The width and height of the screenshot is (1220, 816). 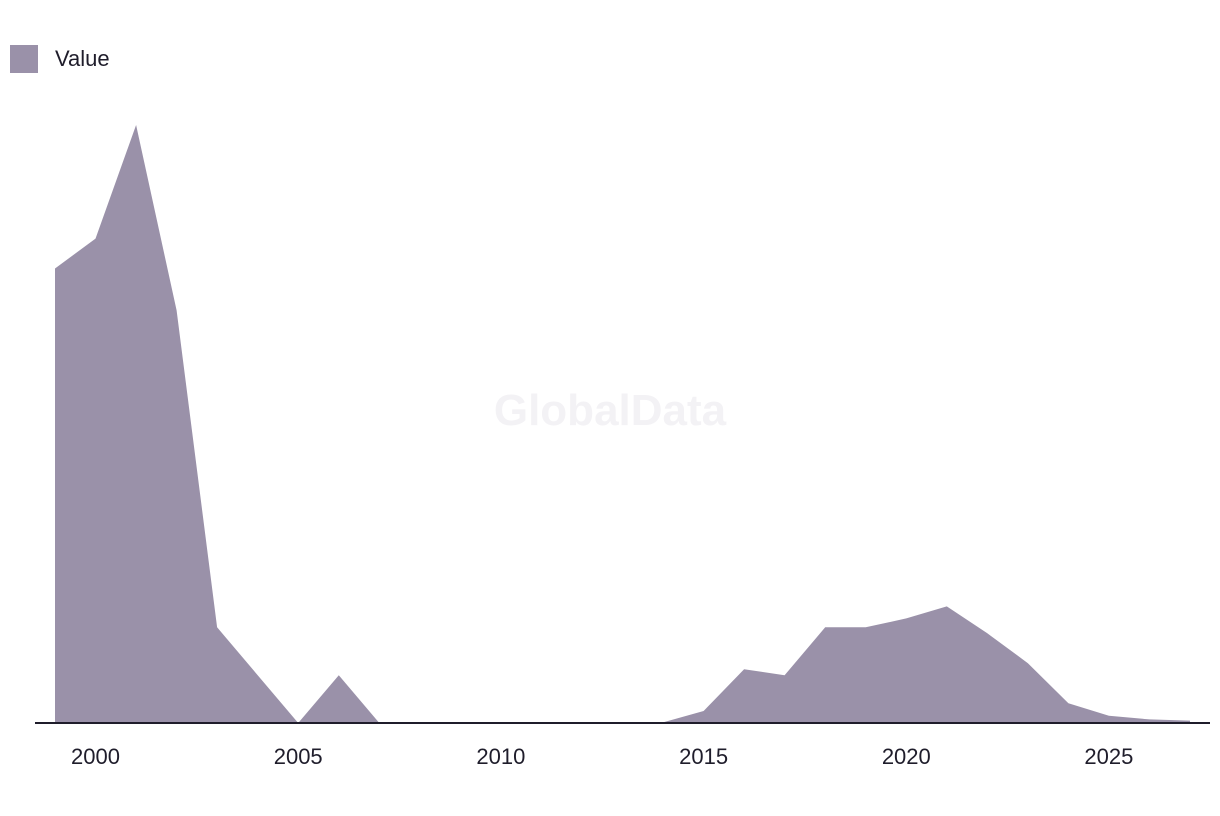 I want to click on x-tick-label-2010: 2010, so click(x=500, y=756).